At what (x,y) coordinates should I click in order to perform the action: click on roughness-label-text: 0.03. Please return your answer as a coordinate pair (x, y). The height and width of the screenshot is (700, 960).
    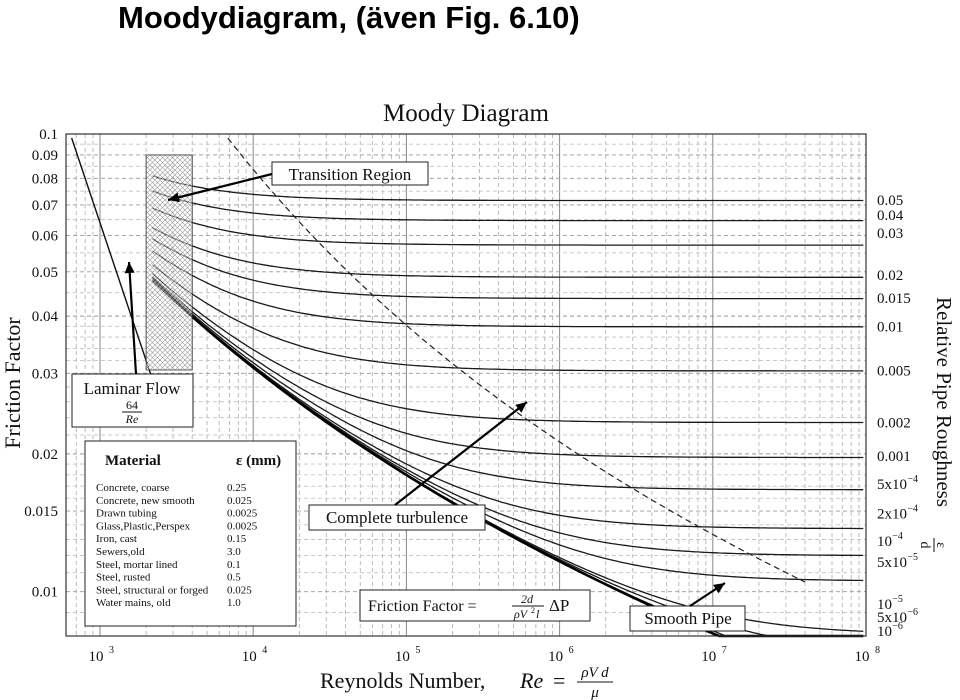
    Looking at the image, I should click on (890, 234).